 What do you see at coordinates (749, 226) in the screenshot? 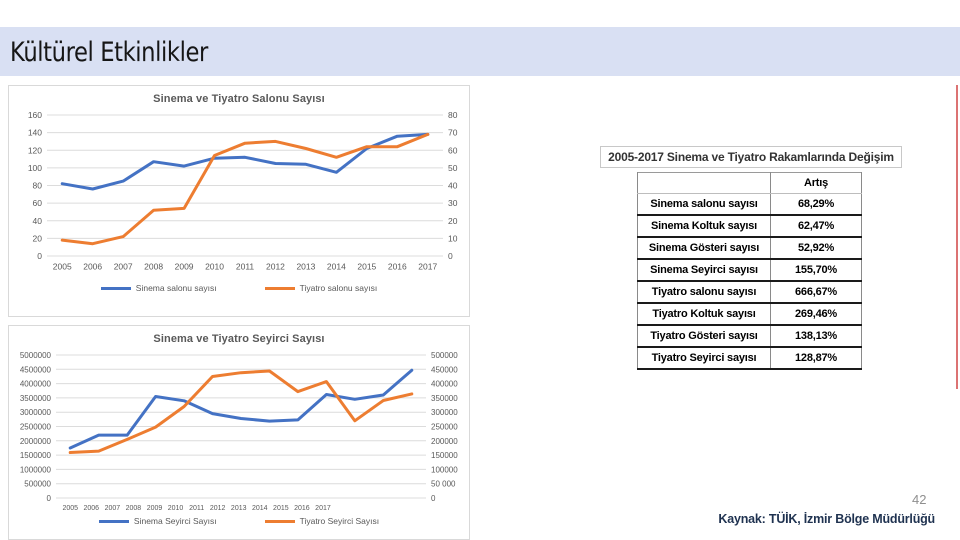
I see `table-row: Sinema Koltuk sayısı 62,47%` at bounding box center [749, 226].